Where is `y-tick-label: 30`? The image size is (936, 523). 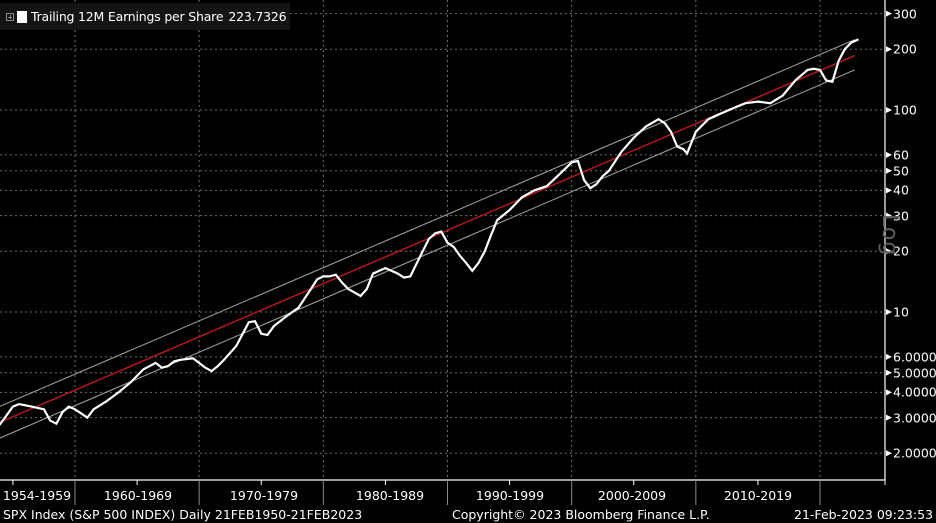
y-tick-label: 30 is located at coordinates (901, 216).